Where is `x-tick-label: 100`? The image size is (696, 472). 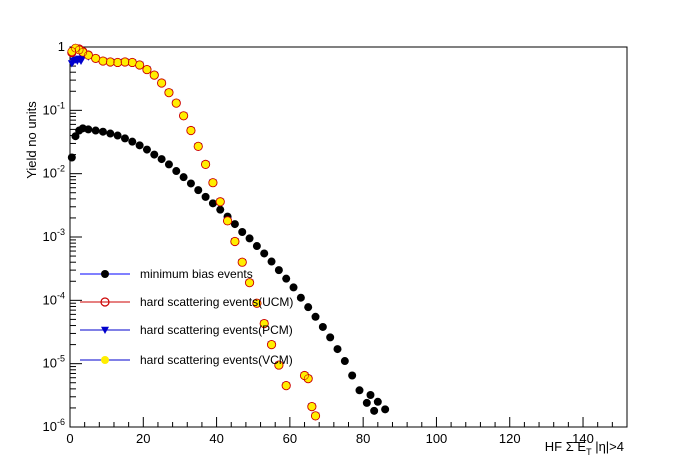
x-tick-label: 100 is located at coordinates (437, 438).